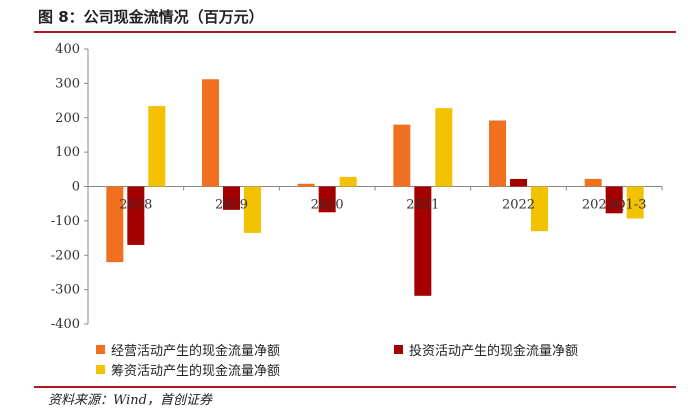  Describe the element at coordinates (136, 215) in the screenshot. I see `bar-2018-s1` at that location.